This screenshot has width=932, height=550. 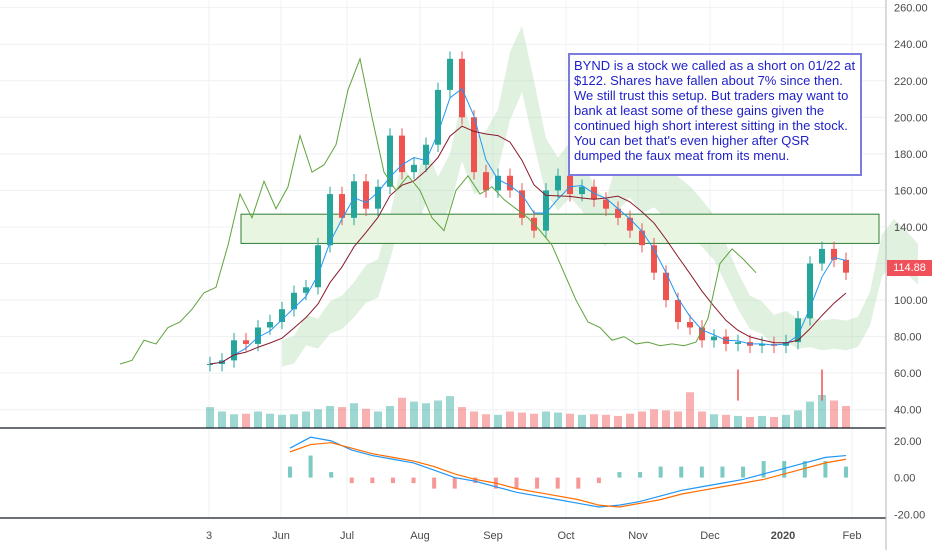 I want to click on x-tick-label: Aug, so click(x=420, y=536).